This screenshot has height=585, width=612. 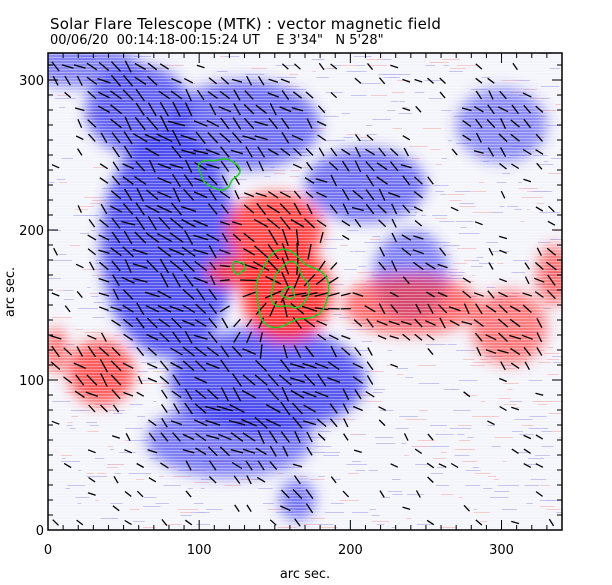 I want to click on observation-date: 00/06/20, so click(x=79, y=40).